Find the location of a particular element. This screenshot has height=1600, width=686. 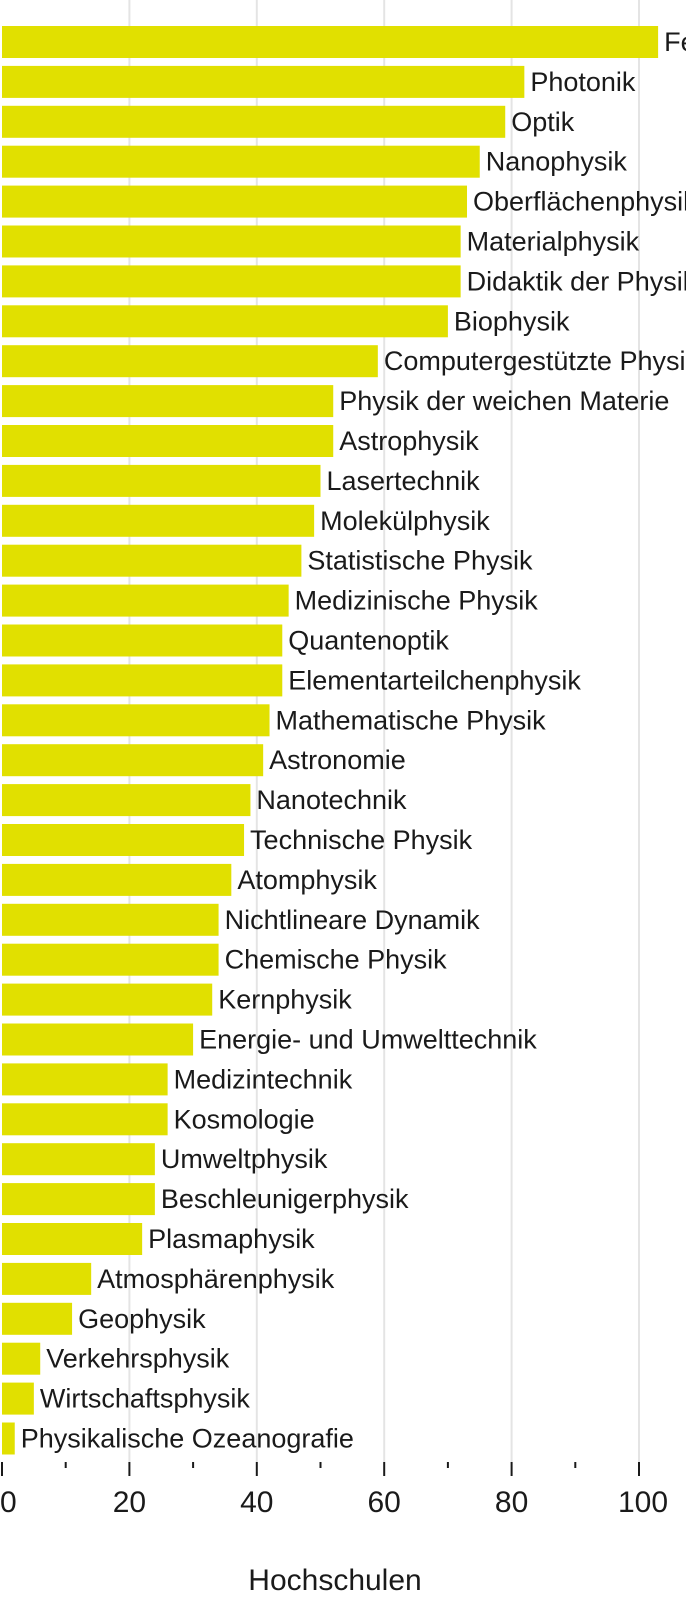

category-label: Plasmaphysik is located at coordinates (231, 1239).